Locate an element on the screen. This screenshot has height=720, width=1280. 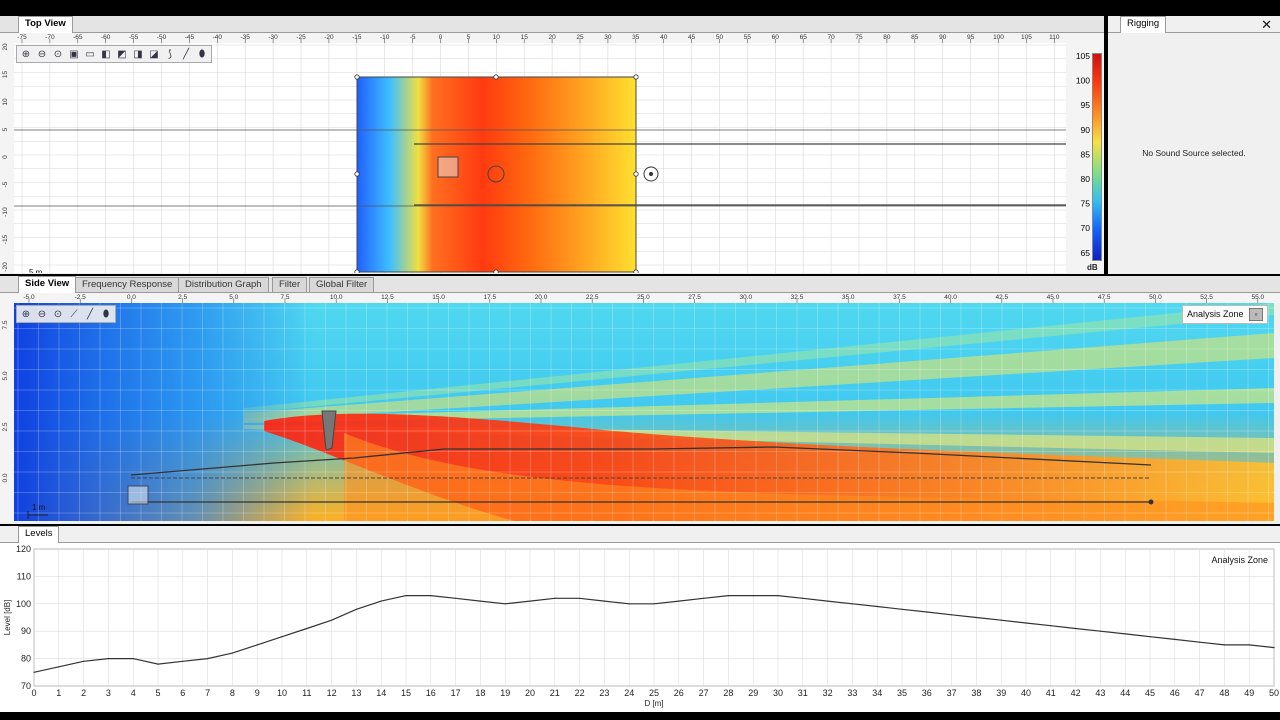
ruler-label: -55 is located at coordinates (134, 37).